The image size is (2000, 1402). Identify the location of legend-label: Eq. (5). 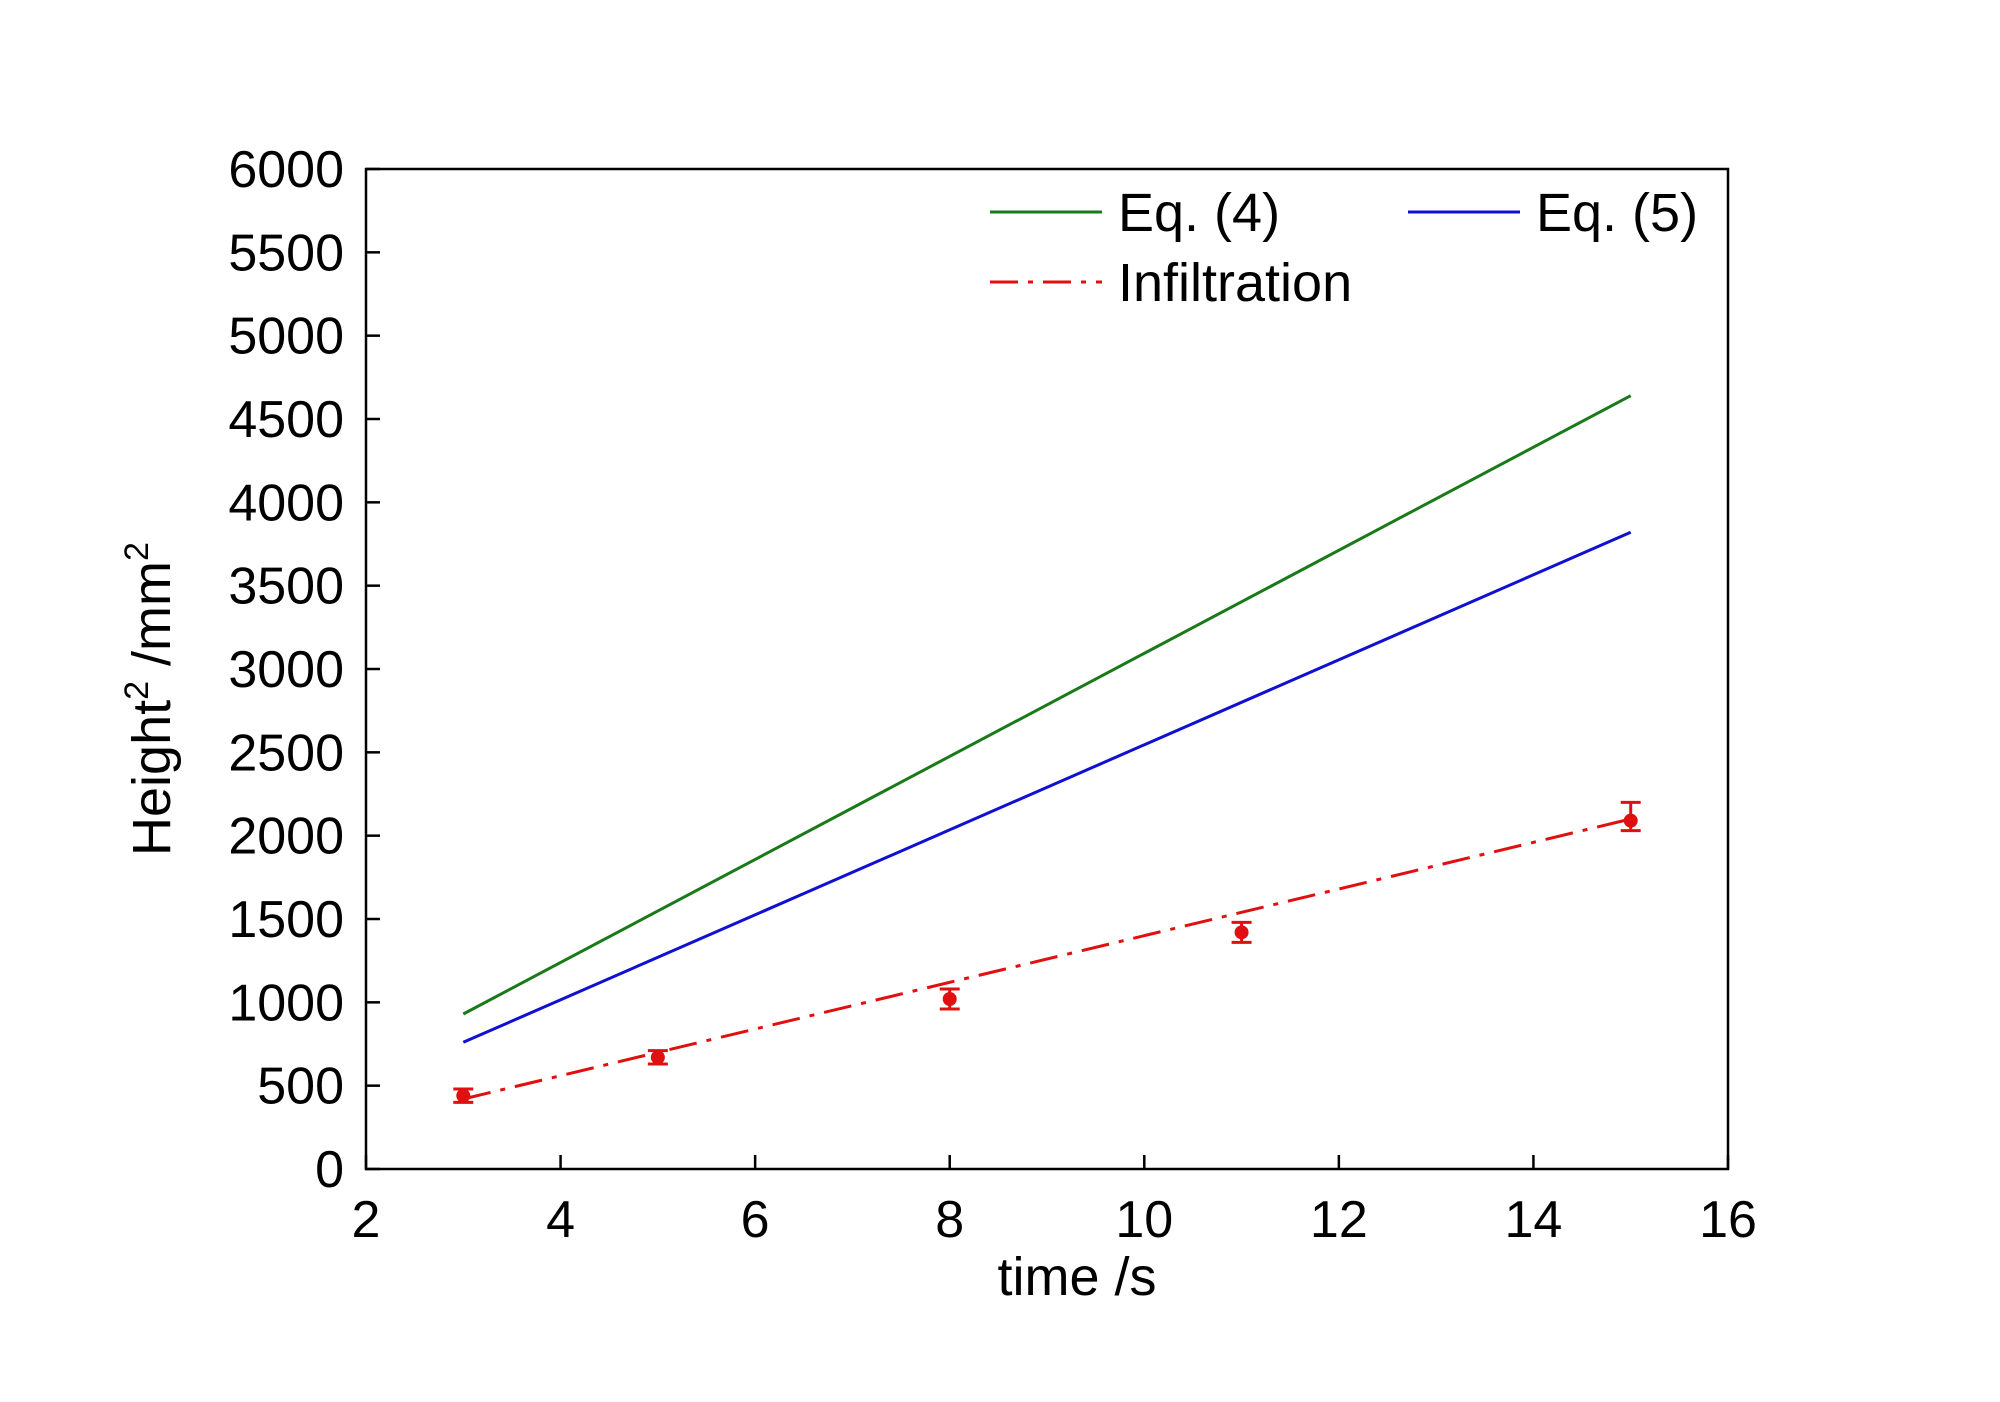
(1617, 213).